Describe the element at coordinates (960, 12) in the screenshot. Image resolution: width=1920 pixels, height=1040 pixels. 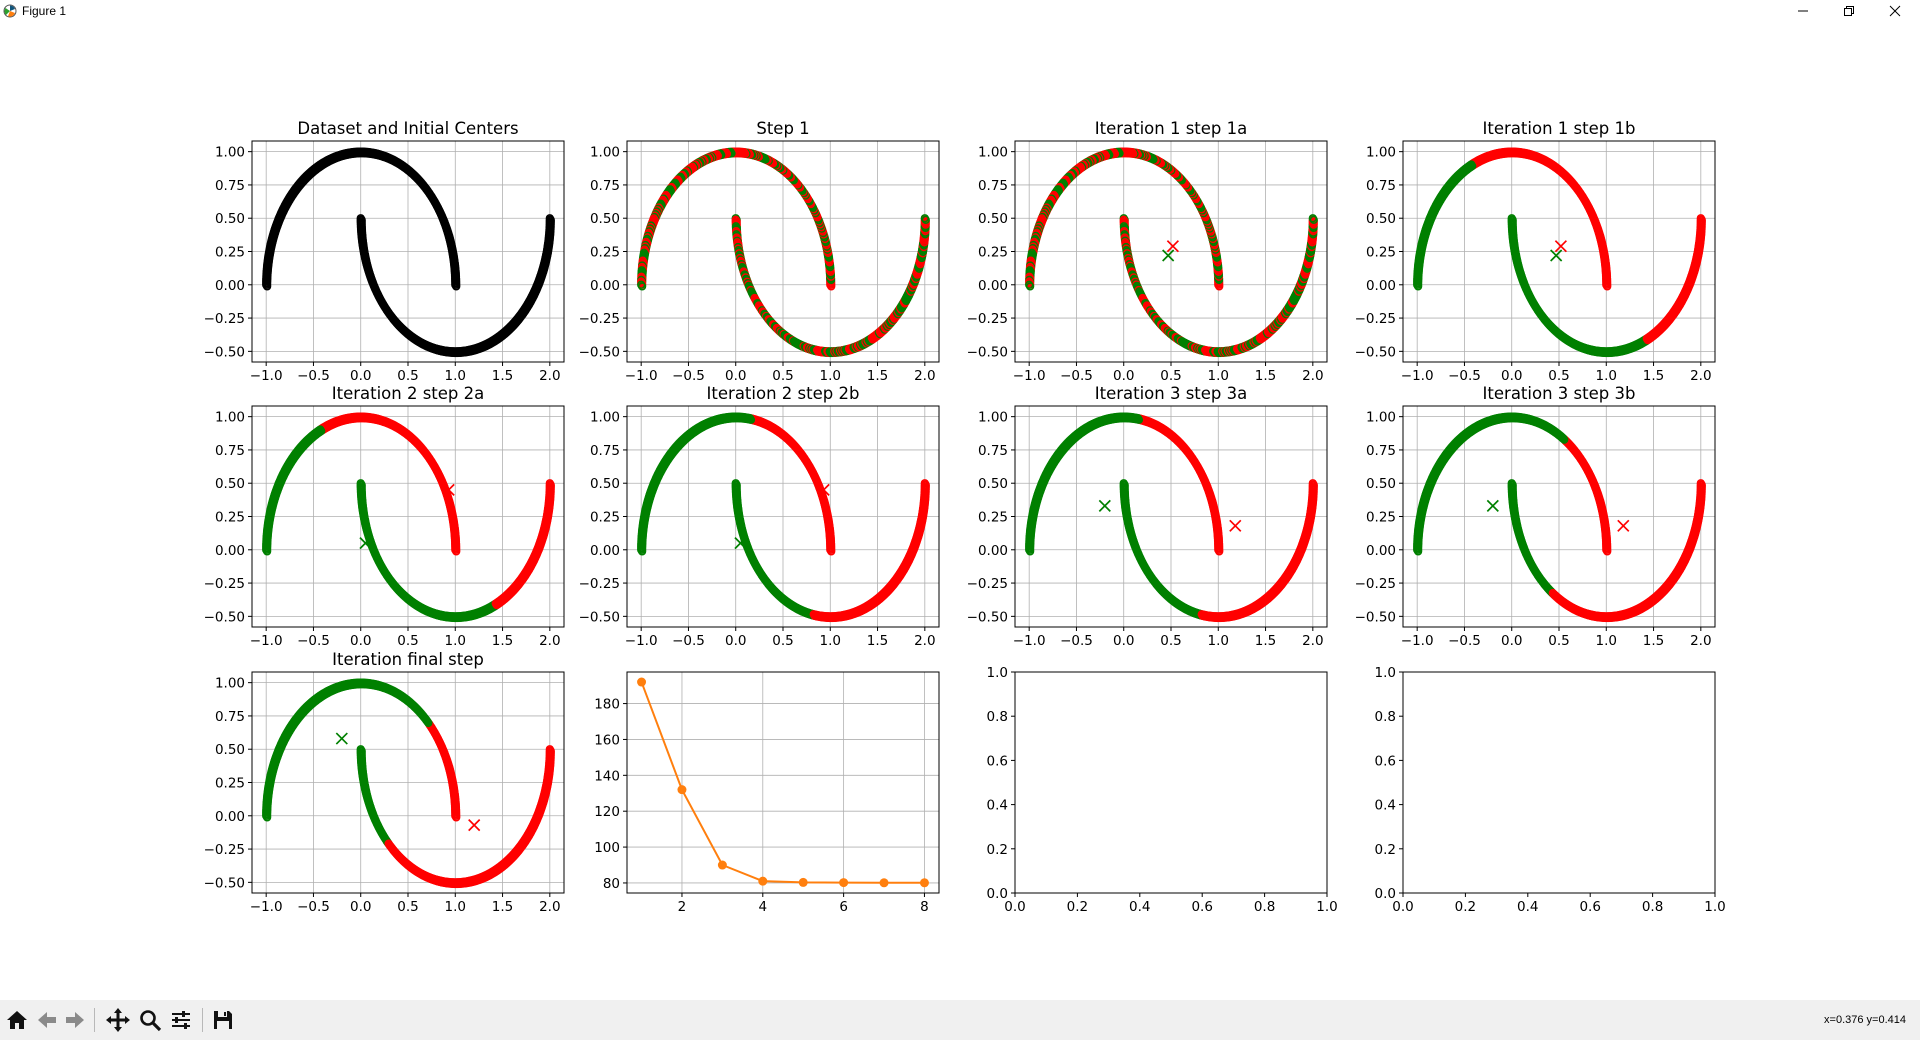
I see `window-titlebar: Figure 1` at that location.